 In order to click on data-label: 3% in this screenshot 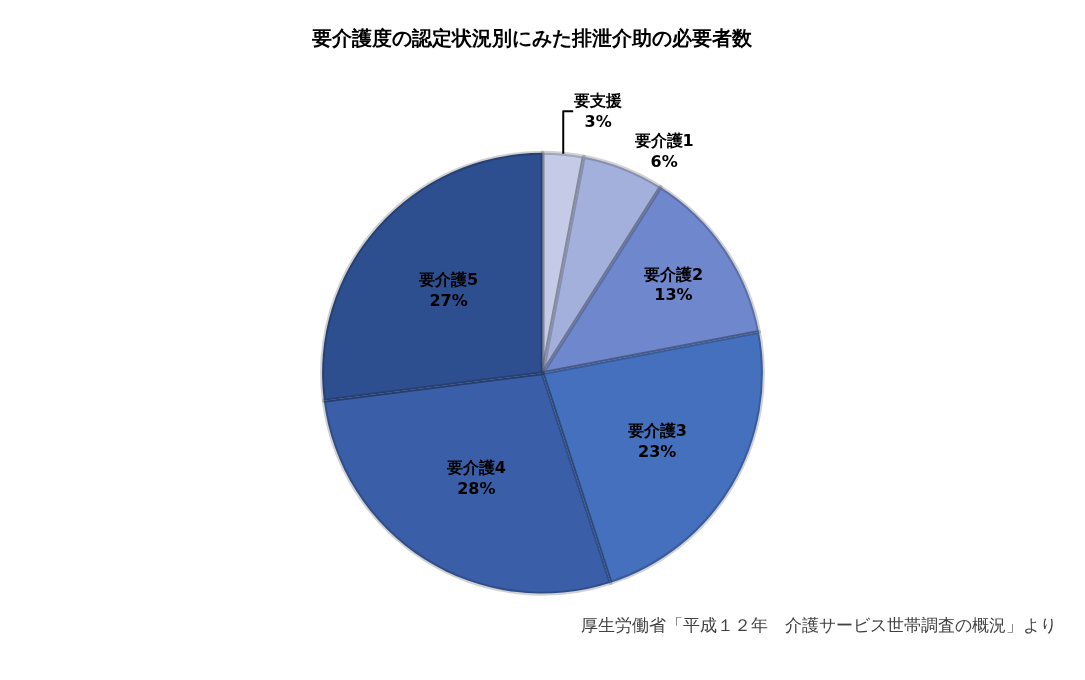, I will do `click(598, 122)`.